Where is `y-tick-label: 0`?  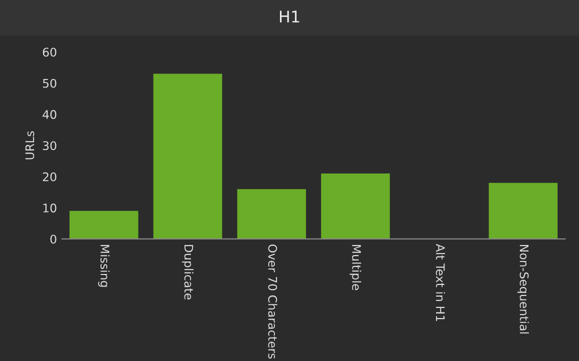
y-tick-label: 0 is located at coordinates (53, 239).